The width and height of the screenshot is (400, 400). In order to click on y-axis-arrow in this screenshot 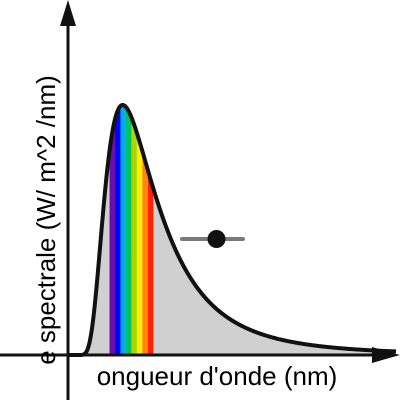, I will do `click(68, 13)`.